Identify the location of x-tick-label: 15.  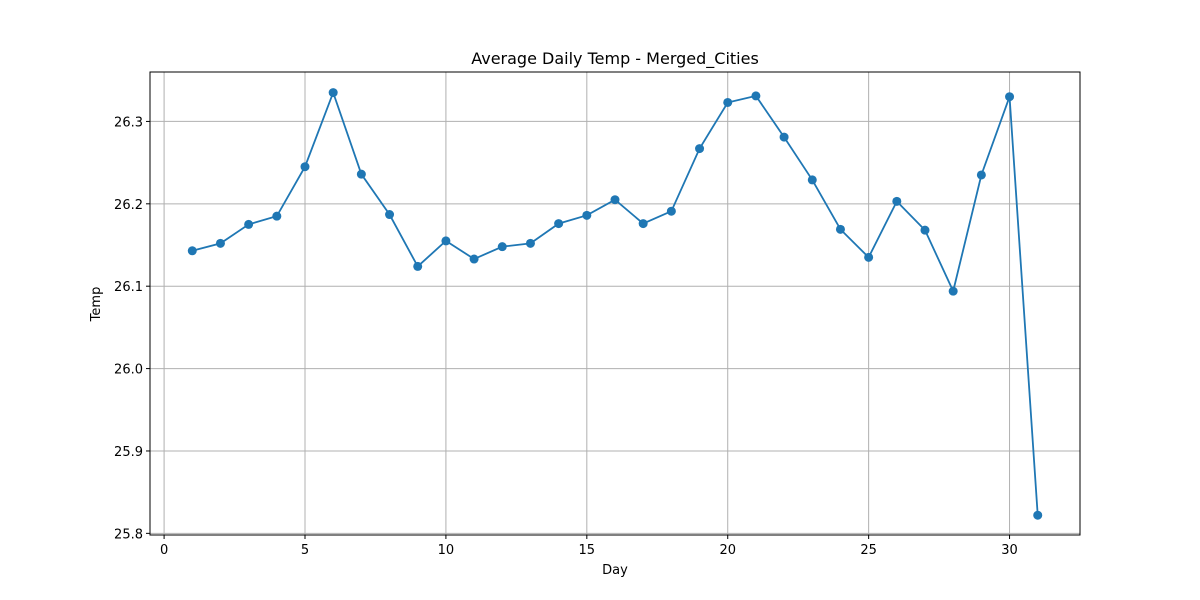
(587, 550).